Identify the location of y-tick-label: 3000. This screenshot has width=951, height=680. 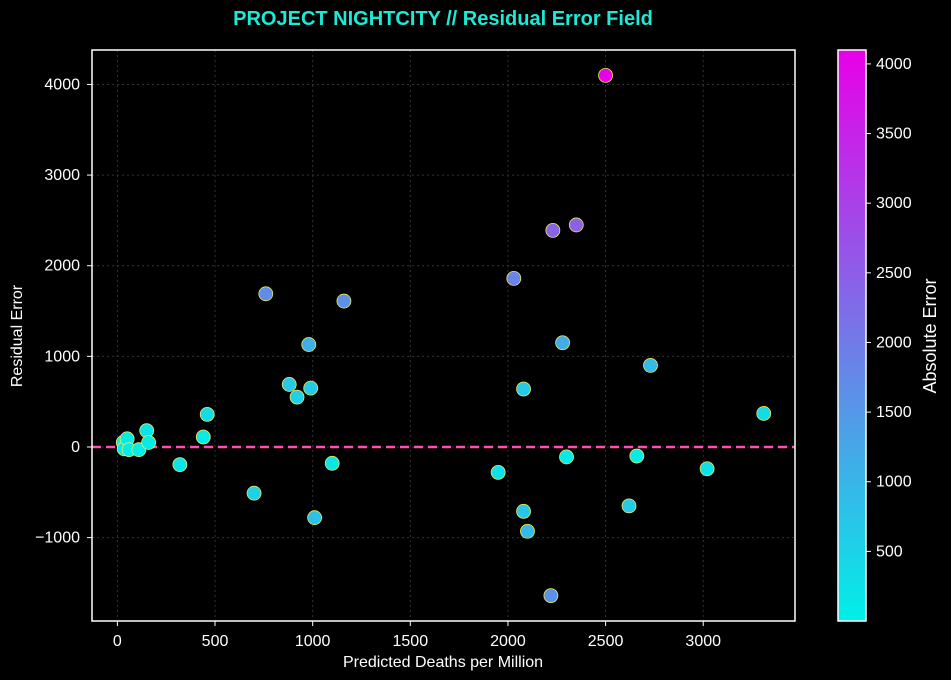
(62, 175).